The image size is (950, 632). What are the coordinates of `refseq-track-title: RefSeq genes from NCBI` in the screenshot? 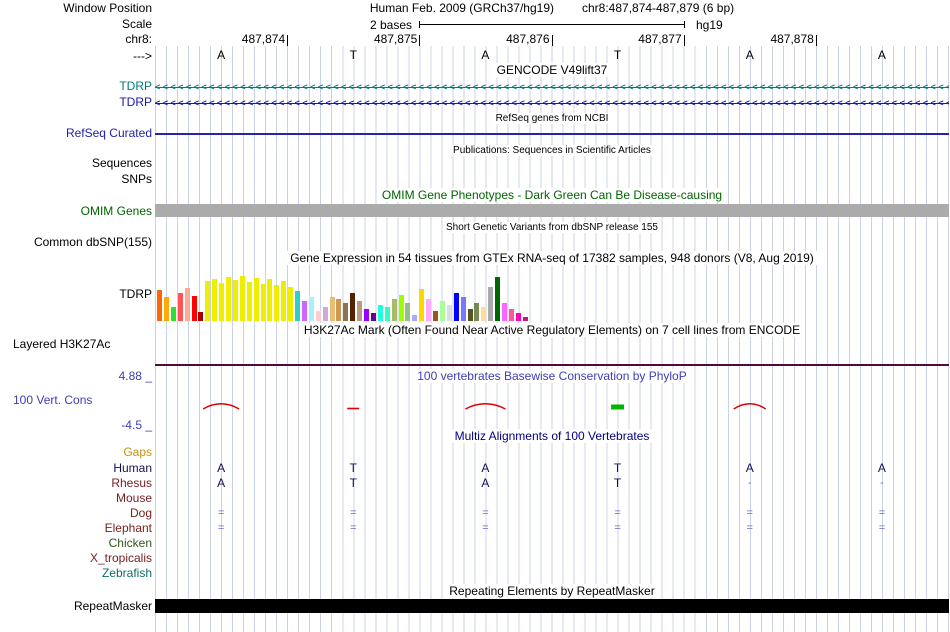 It's located at (552, 118).